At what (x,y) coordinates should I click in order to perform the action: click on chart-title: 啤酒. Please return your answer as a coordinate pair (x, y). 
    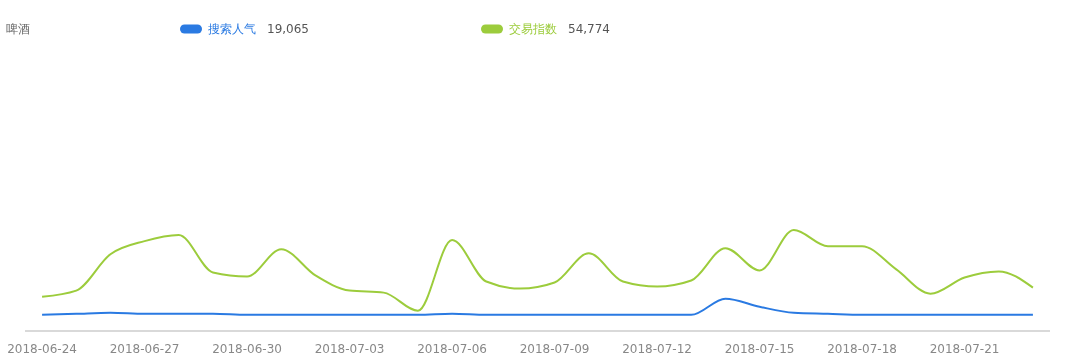
    Looking at the image, I should click on (18, 29).